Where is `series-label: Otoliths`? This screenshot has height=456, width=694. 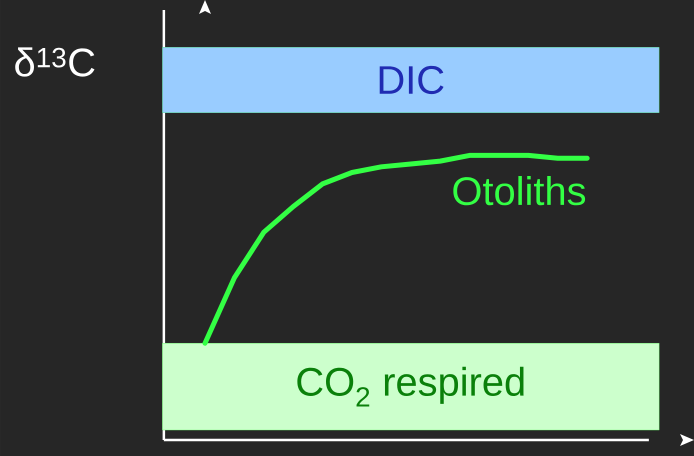 series-label: Otoliths is located at coordinates (519, 191).